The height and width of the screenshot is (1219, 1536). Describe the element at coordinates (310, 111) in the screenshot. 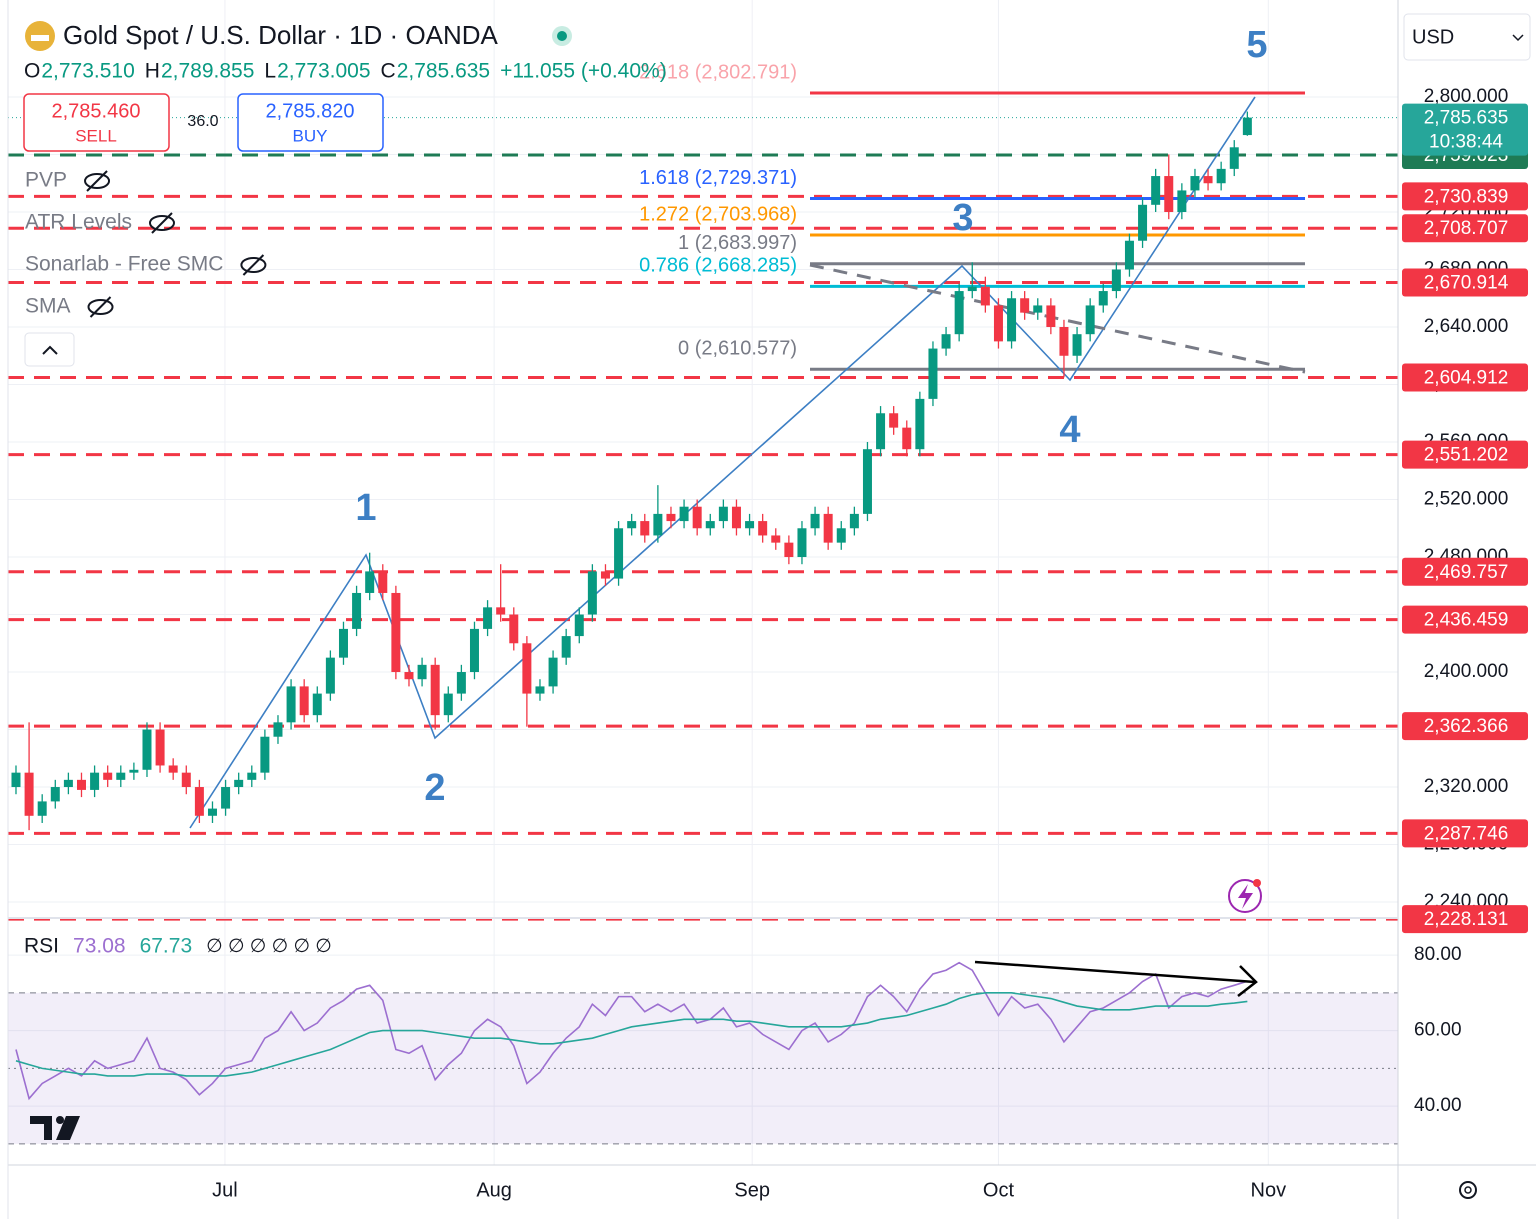

I see `buy-price: 2,785.820` at that location.